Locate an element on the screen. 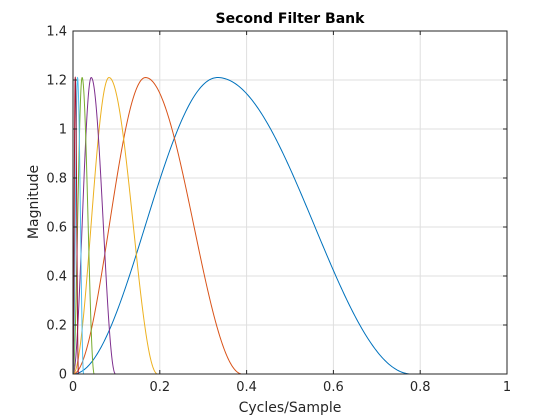 The width and height of the screenshot is (560, 420). x-tick-label: 1 is located at coordinates (507, 387).